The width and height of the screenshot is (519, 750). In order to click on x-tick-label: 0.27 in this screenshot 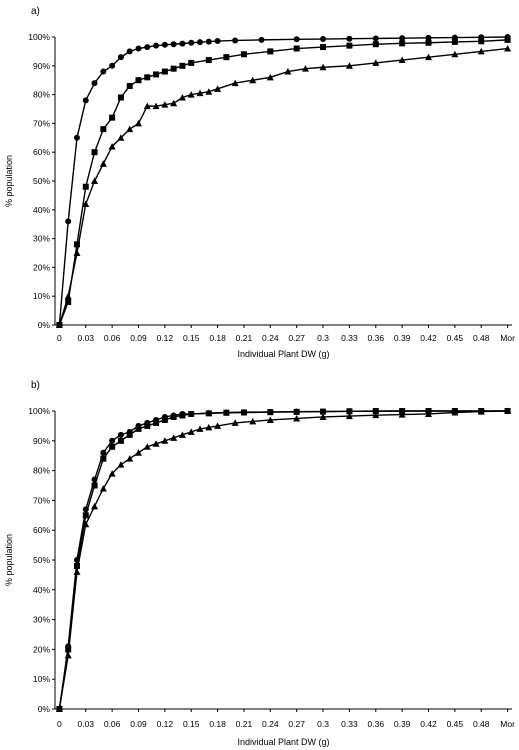, I will do `click(296, 338)`.